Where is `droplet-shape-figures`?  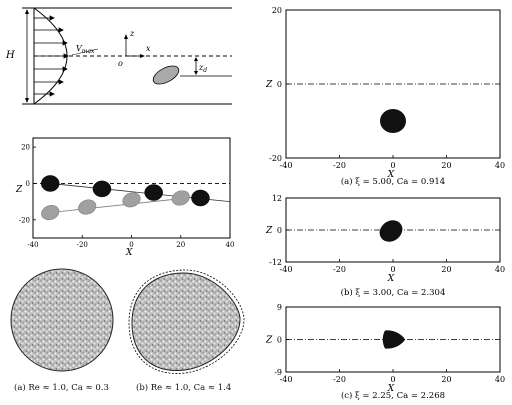
droplet-shape-figures is located at coordinates (127, 321).